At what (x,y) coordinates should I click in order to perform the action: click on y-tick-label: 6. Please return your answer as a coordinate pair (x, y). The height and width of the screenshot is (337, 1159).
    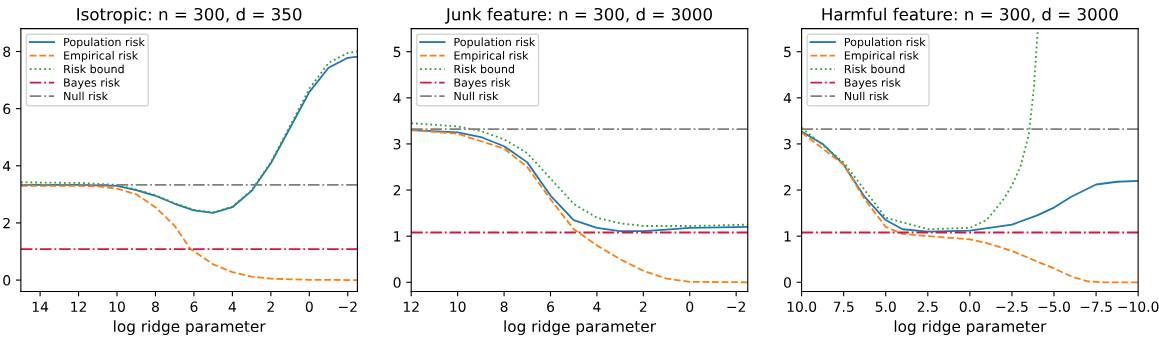
    Looking at the image, I should click on (7, 109).